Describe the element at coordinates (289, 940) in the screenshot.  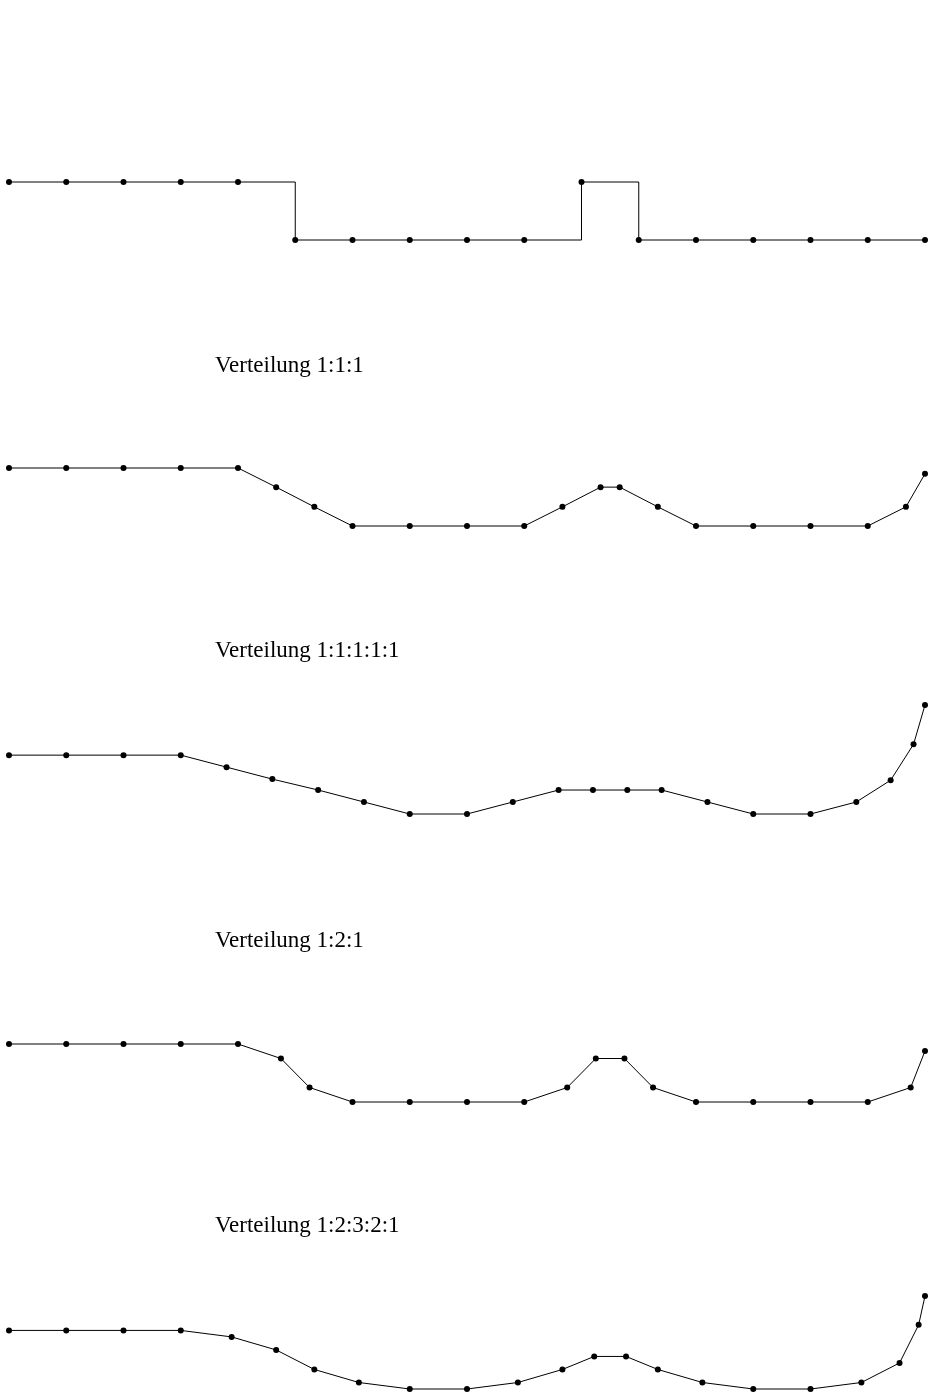
I see `chart-title: Verteilung 1:2:1` at that location.